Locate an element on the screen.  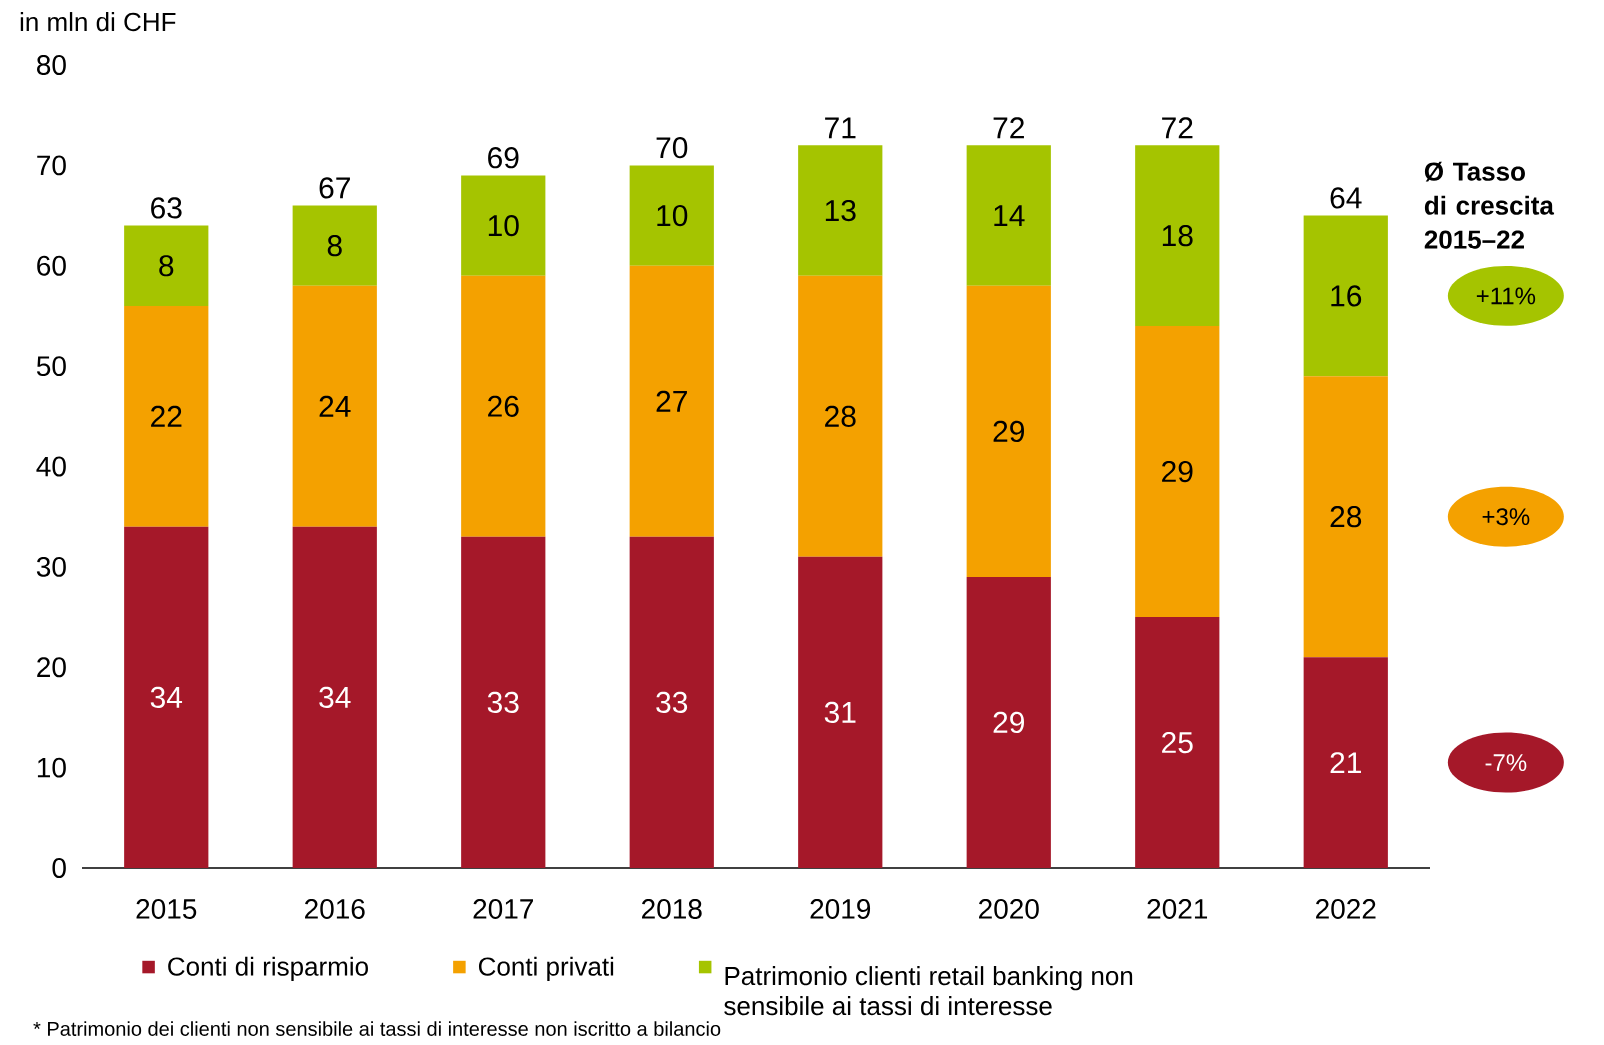
x-tick-label: 2018 is located at coordinates (672, 909).